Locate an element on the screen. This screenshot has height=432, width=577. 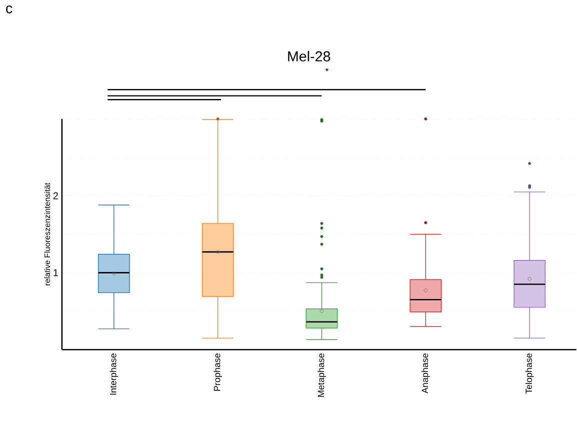
chart-title: Mel-28 is located at coordinates (309, 56).